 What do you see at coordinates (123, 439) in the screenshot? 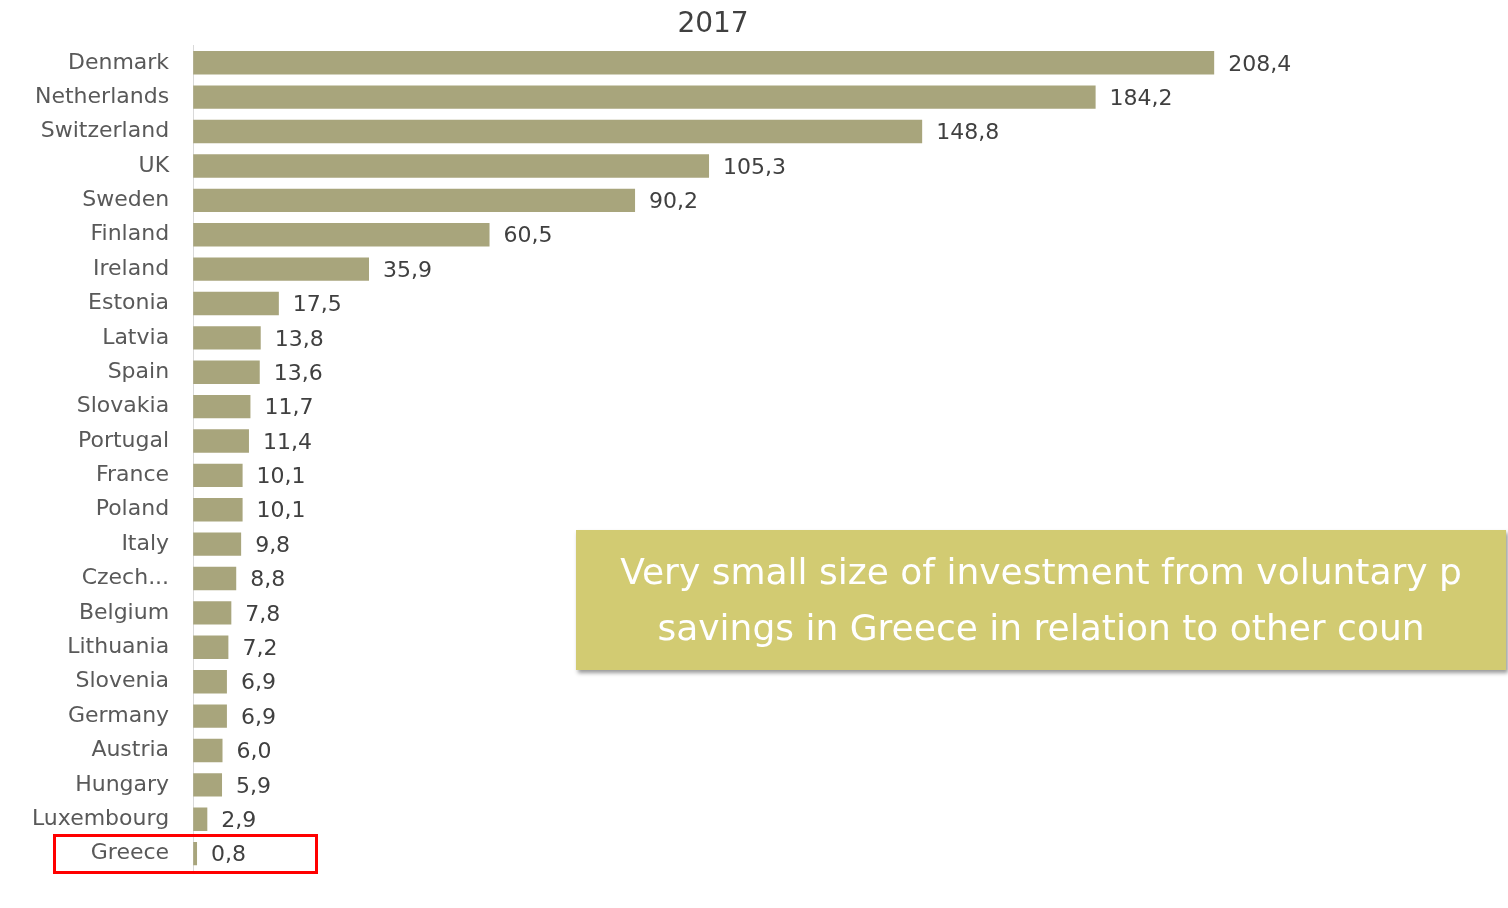
I see `y-tick-label: Portugal` at bounding box center [123, 439].